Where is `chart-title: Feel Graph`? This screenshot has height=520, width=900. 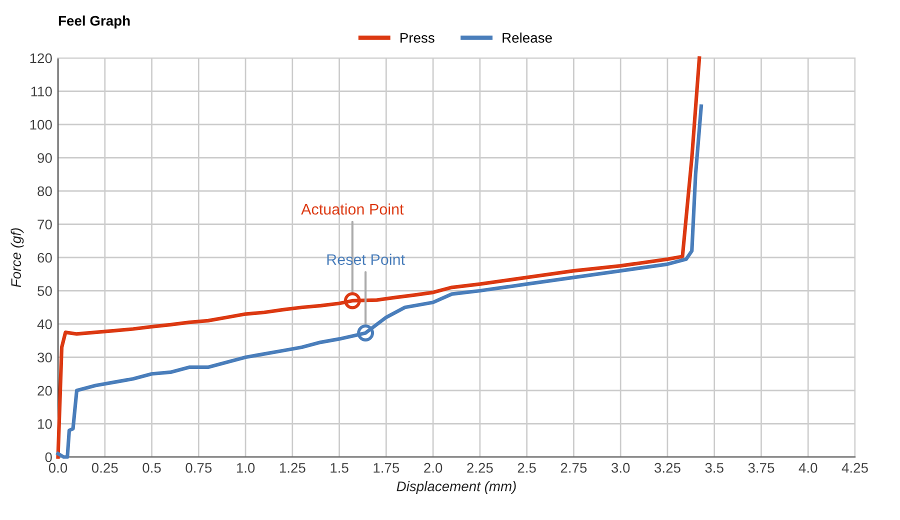 chart-title: Feel Graph is located at coordinates (94, 22).